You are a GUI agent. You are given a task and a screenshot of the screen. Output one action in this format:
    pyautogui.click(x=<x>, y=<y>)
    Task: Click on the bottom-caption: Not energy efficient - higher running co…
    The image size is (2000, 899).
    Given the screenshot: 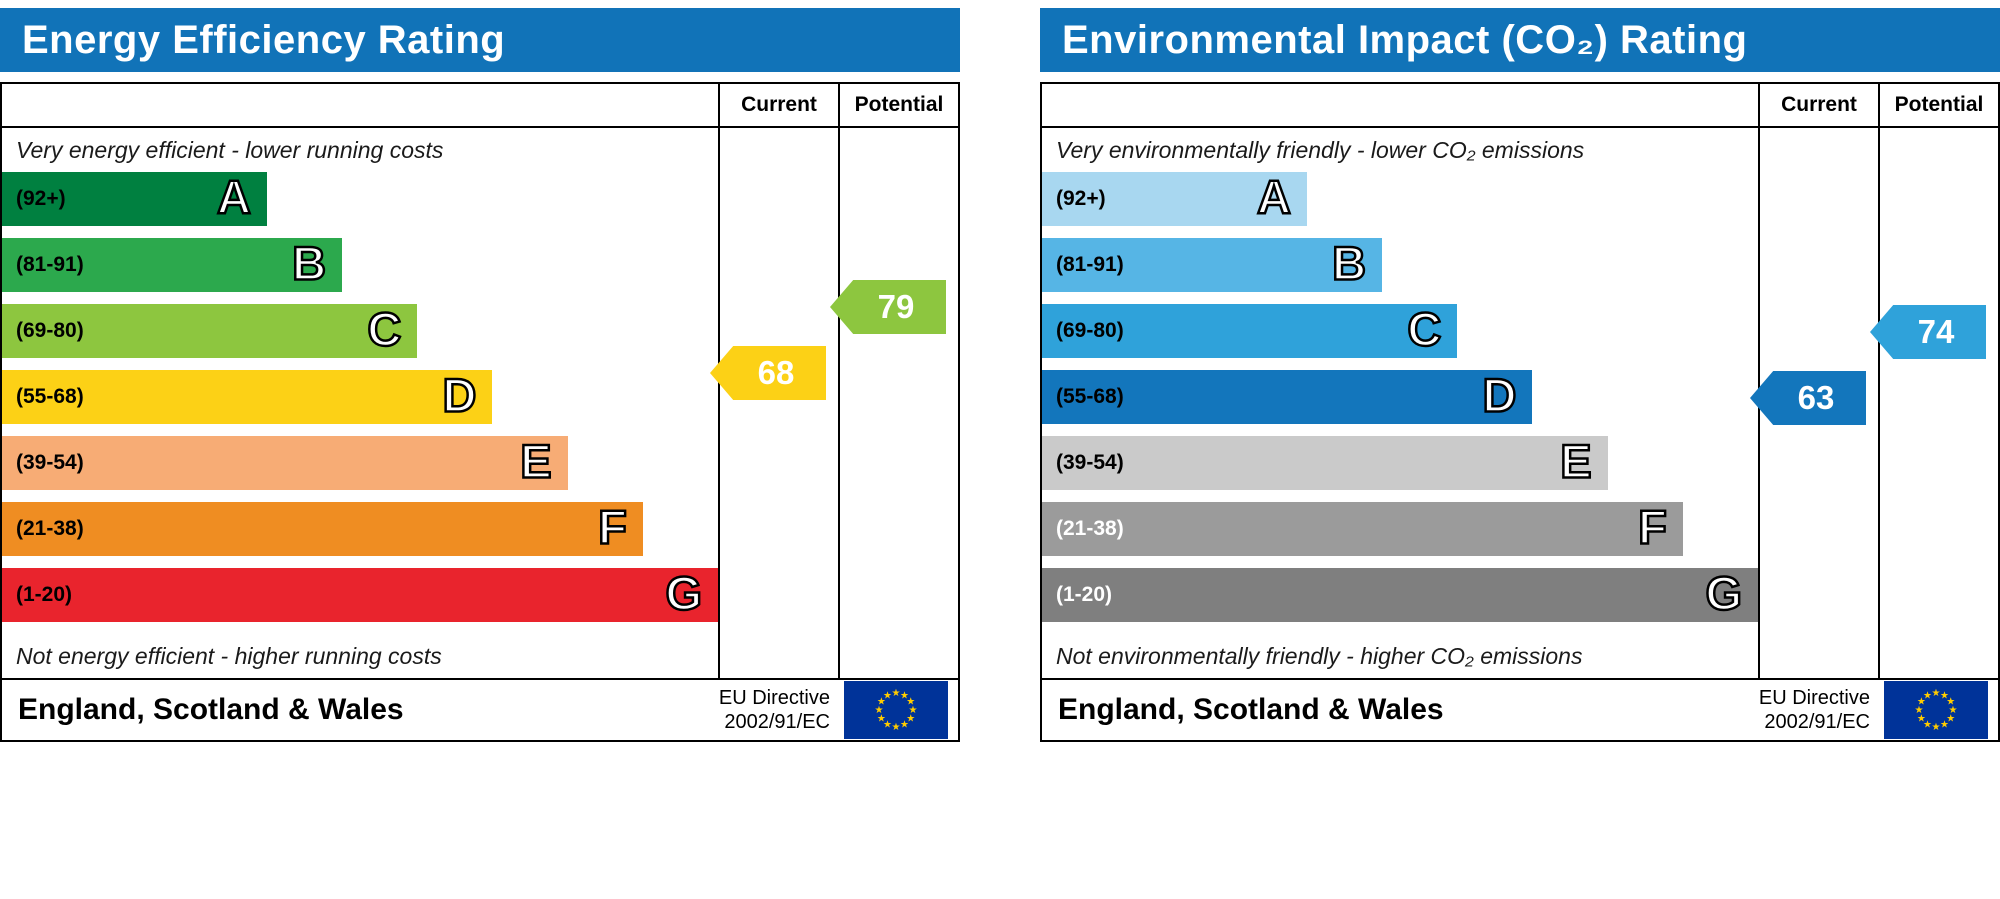 What is the action you would take?
    pyautogui.click(x=229, y=655)
    